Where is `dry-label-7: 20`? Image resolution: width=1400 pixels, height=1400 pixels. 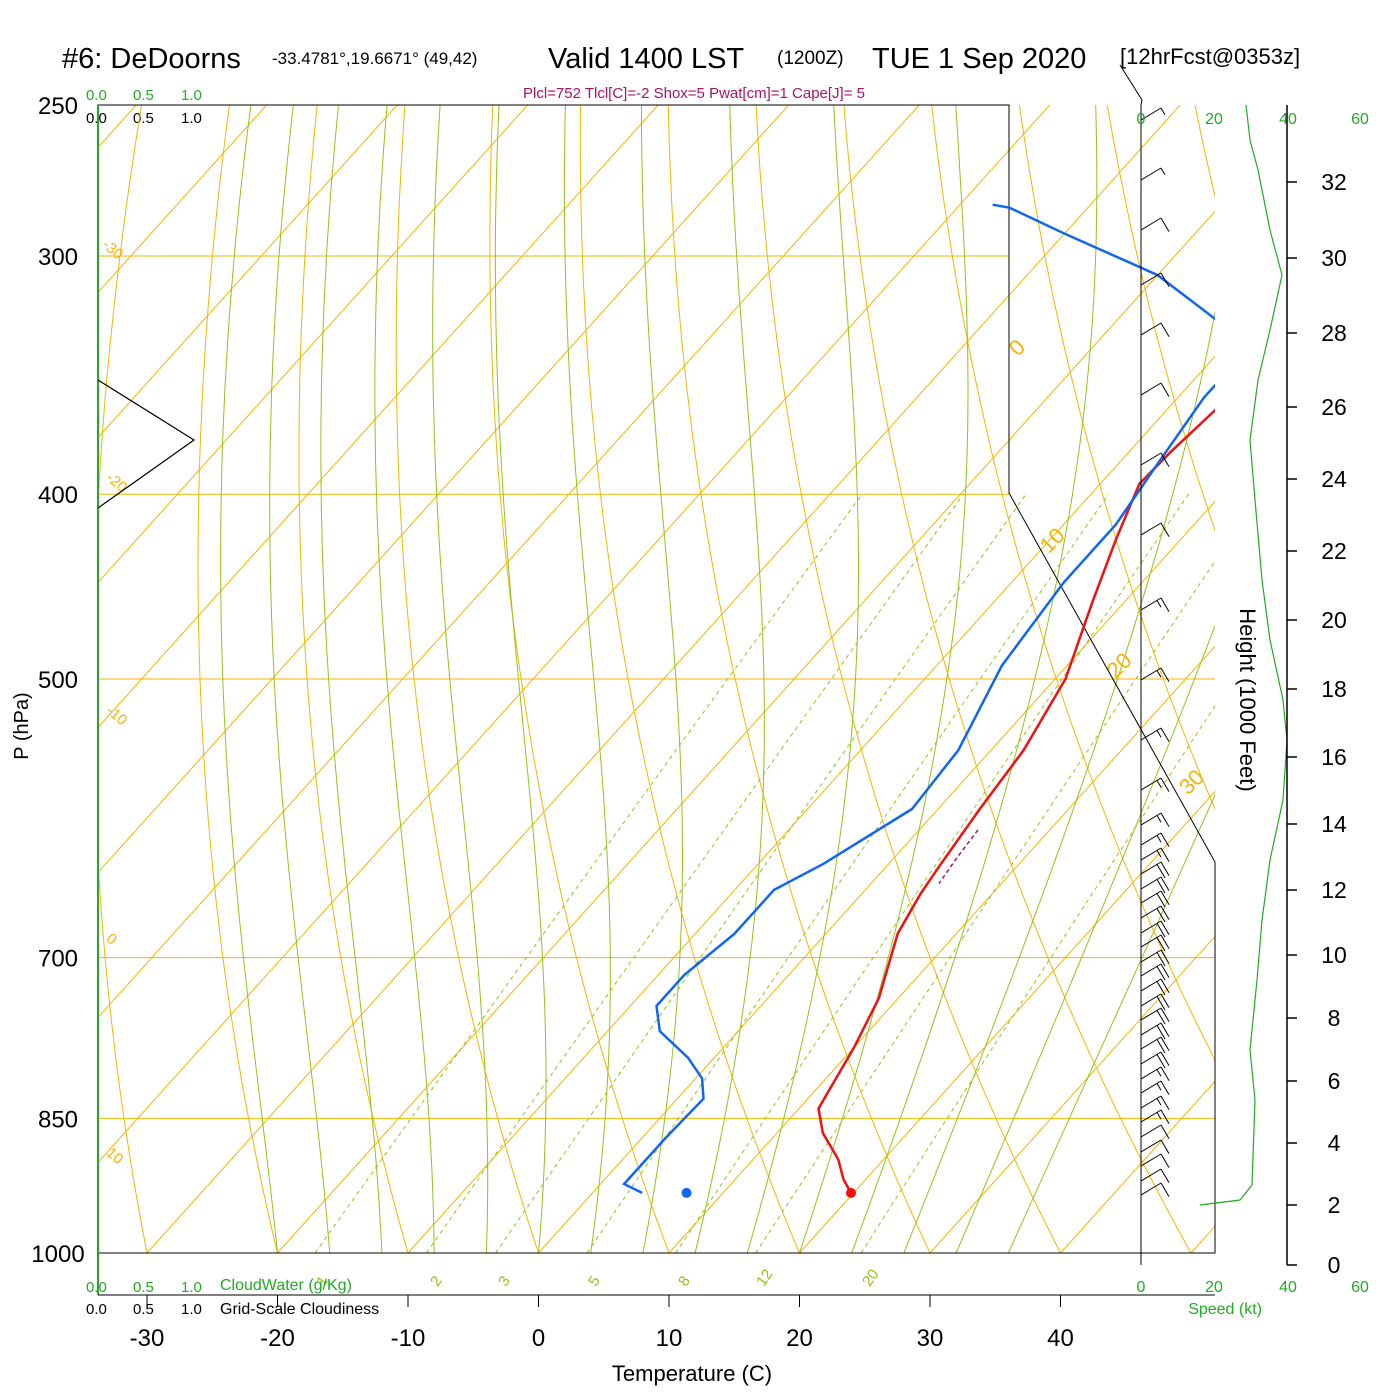
dry-label-7: 20 is located at coordinates (1119, 665).